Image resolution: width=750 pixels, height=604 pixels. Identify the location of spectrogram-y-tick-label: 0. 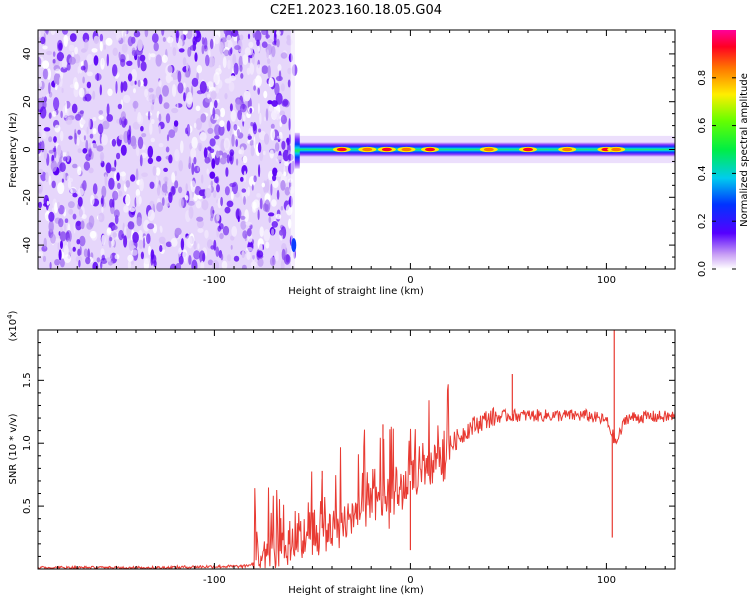
(27, 149).